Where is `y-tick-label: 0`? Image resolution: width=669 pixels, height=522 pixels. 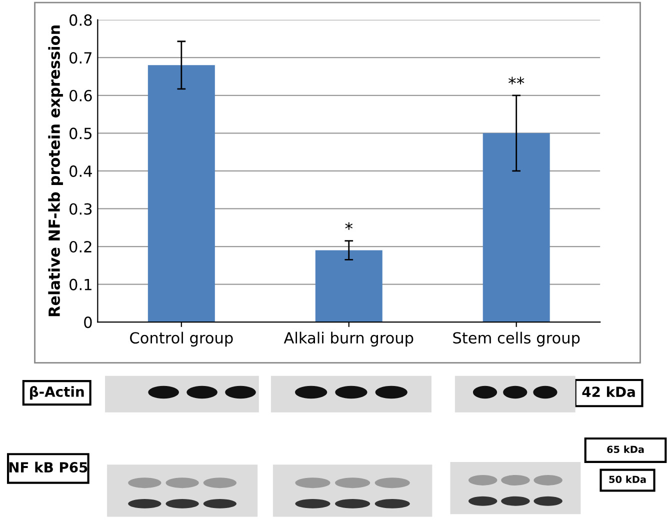 y-tick-label: 0 is located at coordinates (88, 322).